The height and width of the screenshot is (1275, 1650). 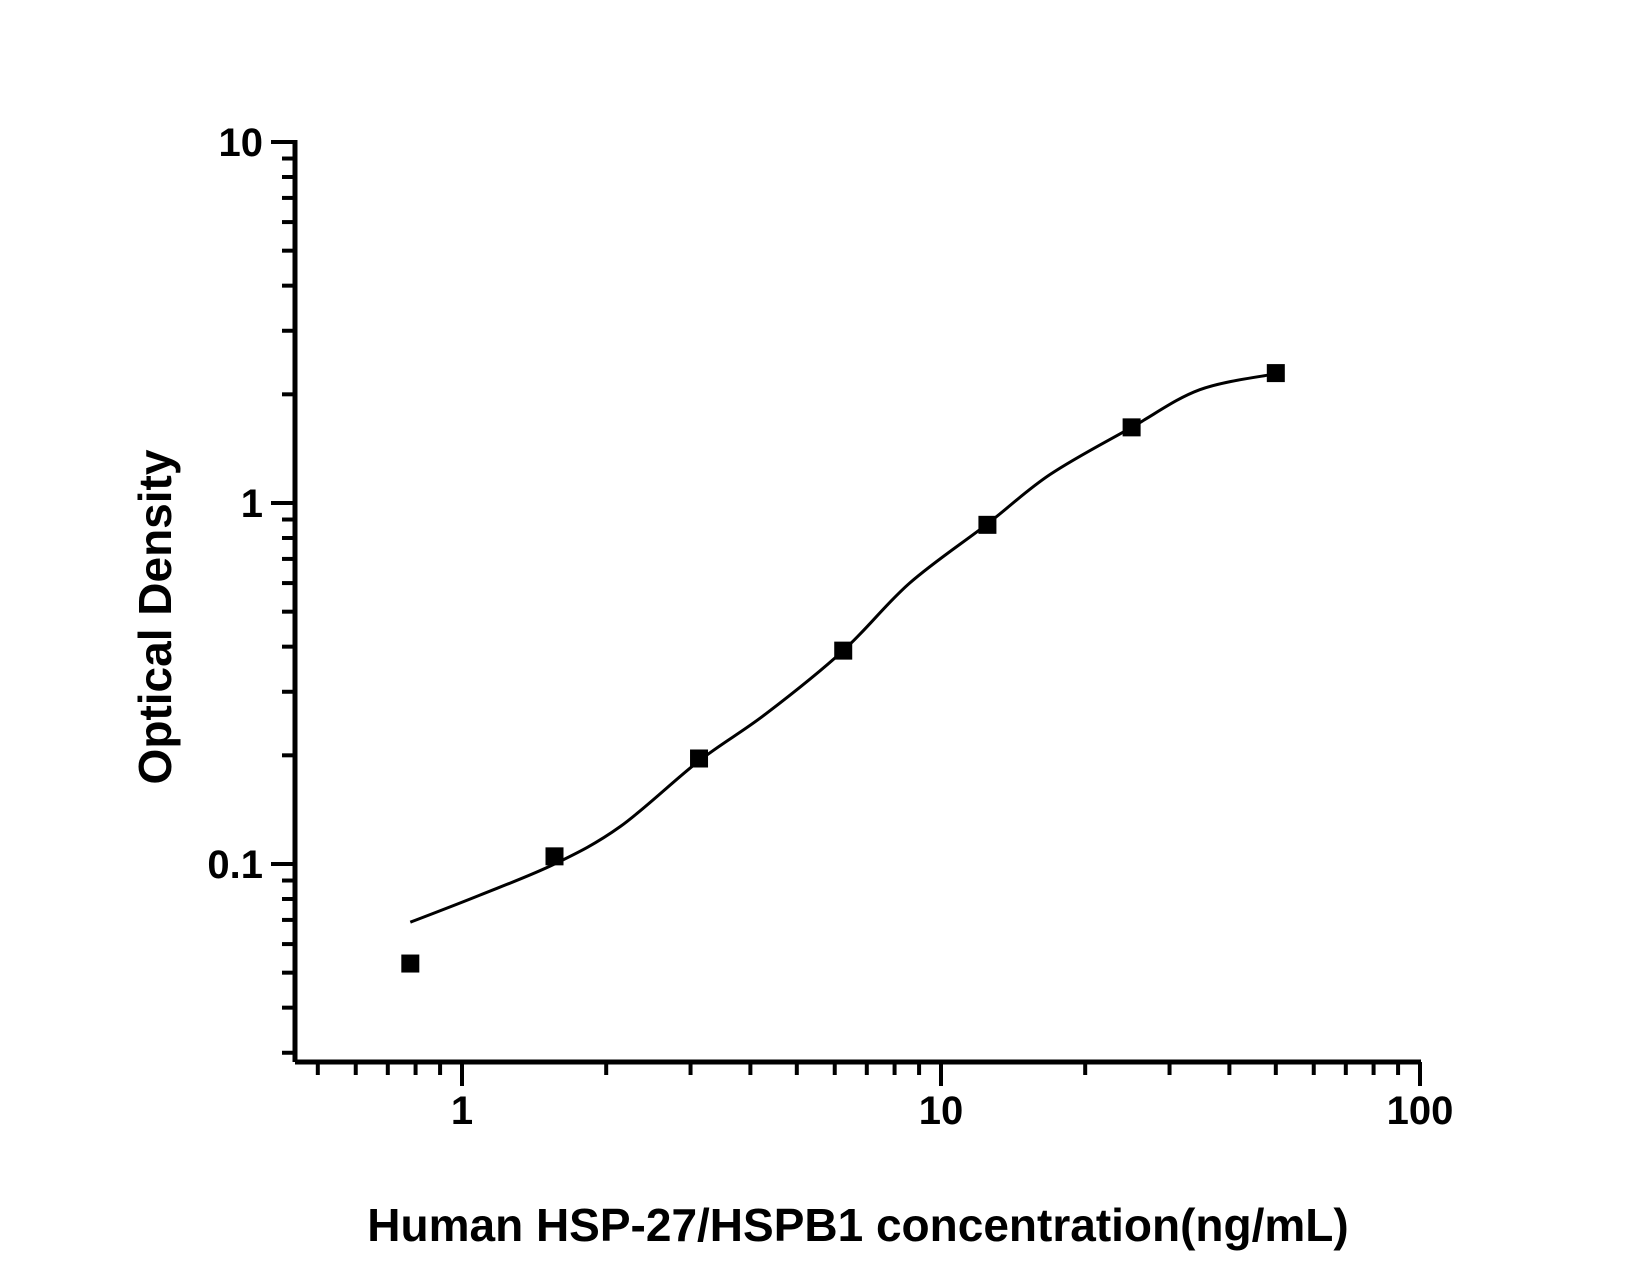 What do you see at coordinates (1420, 1111) in the screenshot?
I see `x-axis-tick-label: 100` at bounding box center [1420, 1111].